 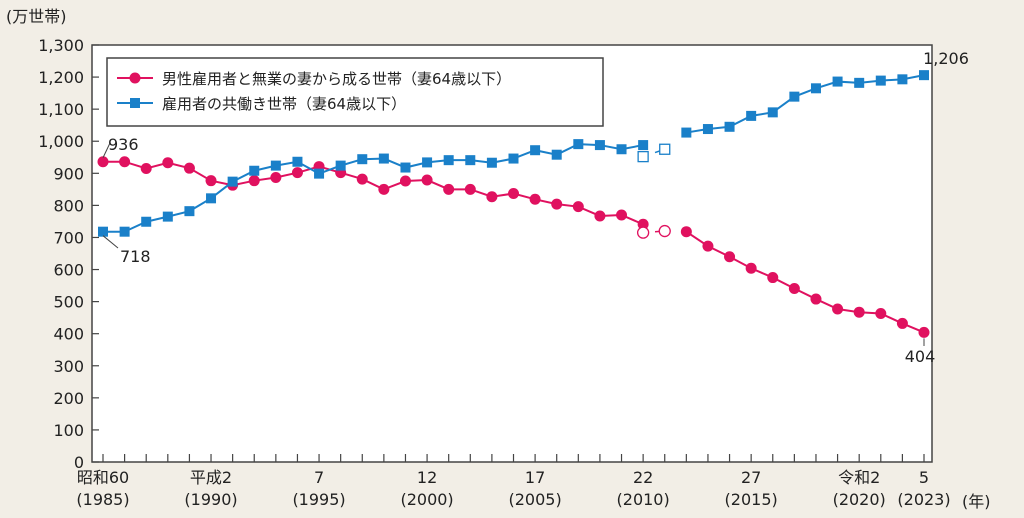 What do you see at coordinates (426, 499) in the screenshot?
I see `x-tick-label-year: (2000)` at bounding box center [426, 499].